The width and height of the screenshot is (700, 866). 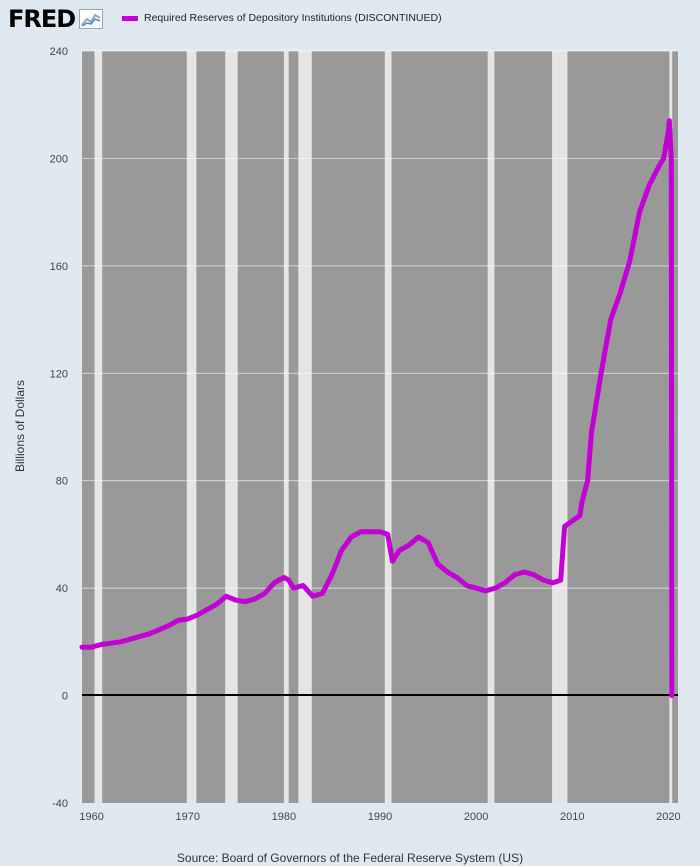 I want to click on fred-logo: FRED, so click(x=56, y=19).